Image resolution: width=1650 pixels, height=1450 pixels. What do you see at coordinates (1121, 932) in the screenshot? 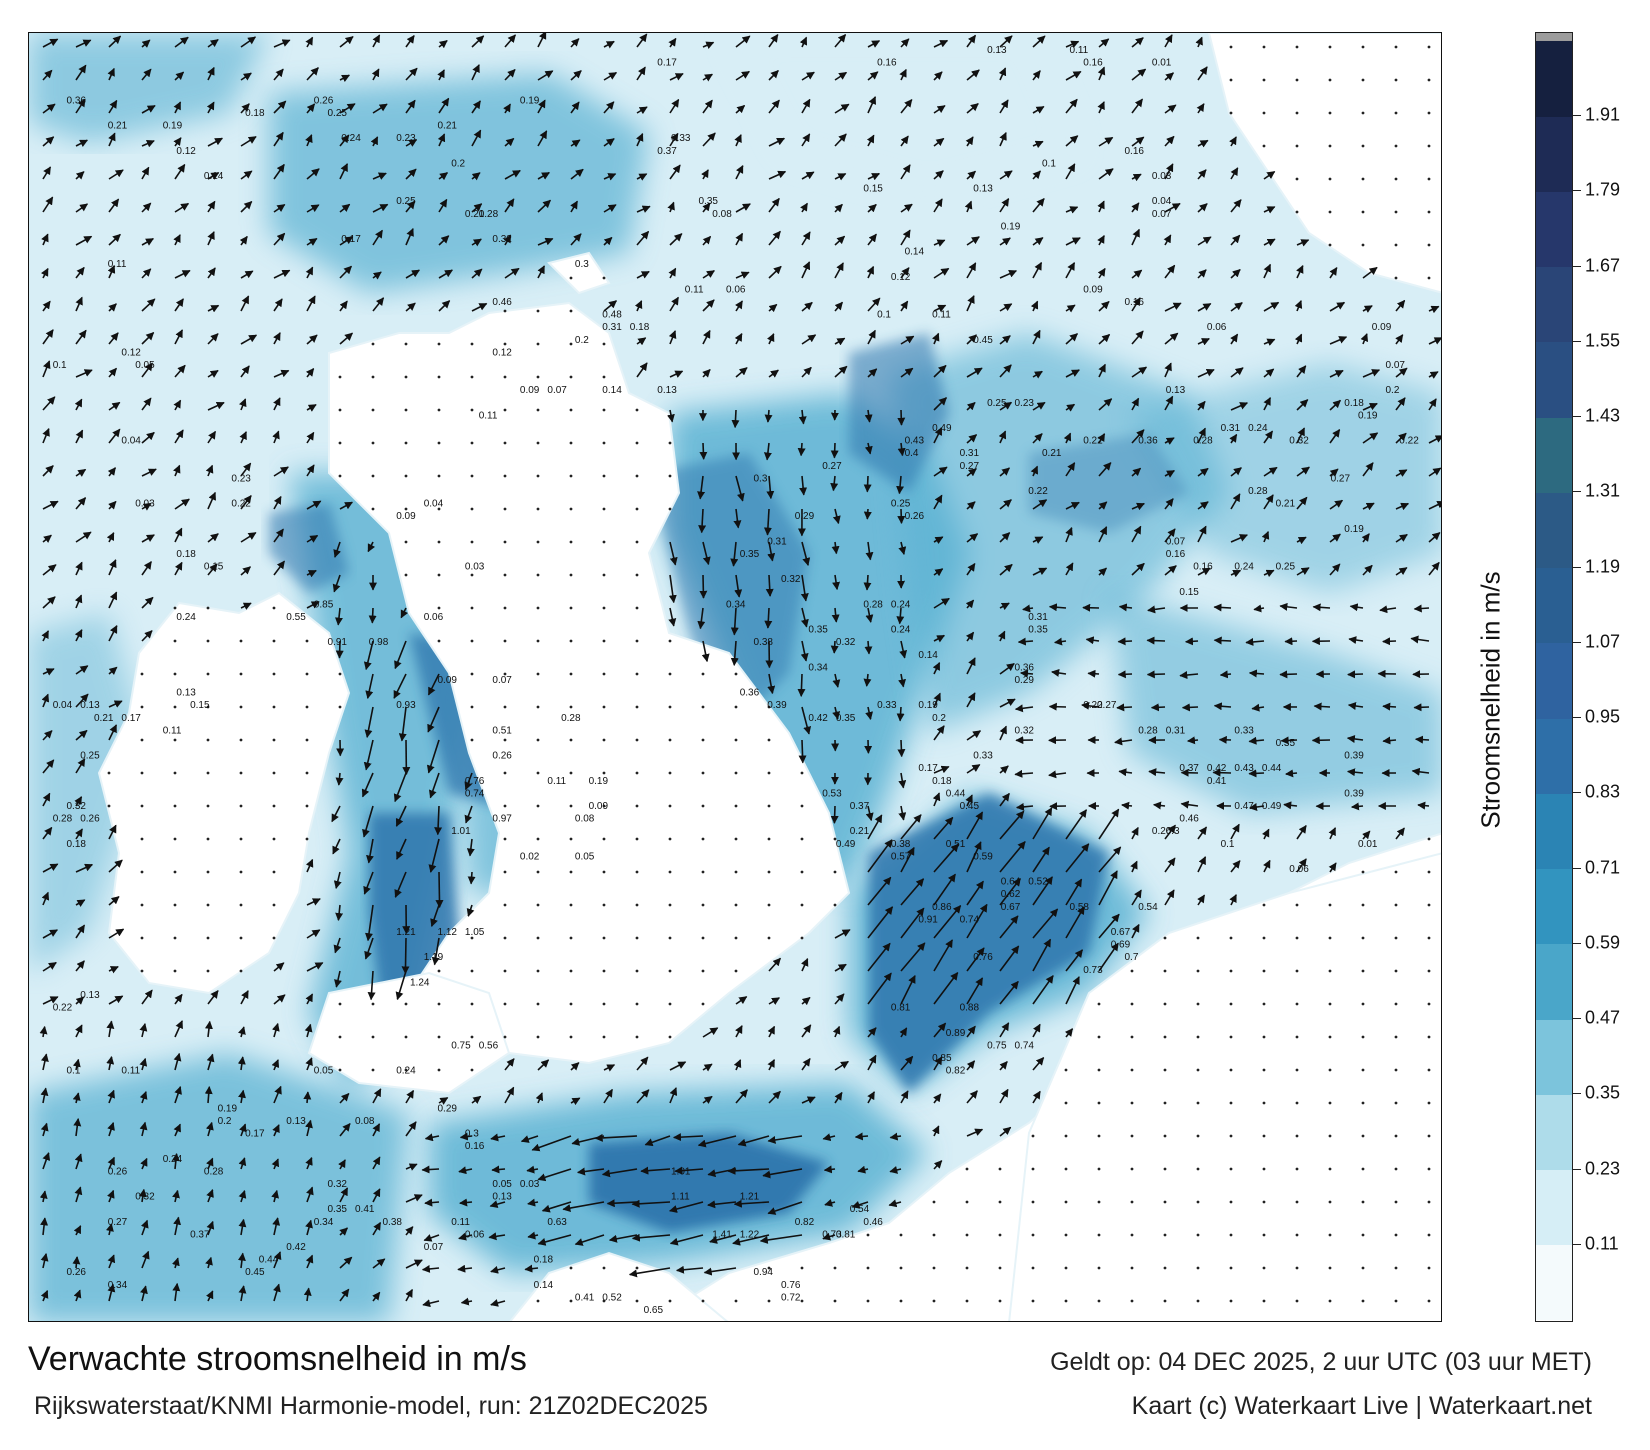
I see `speed-label: 0.67` at bounding box center [1121, 932].